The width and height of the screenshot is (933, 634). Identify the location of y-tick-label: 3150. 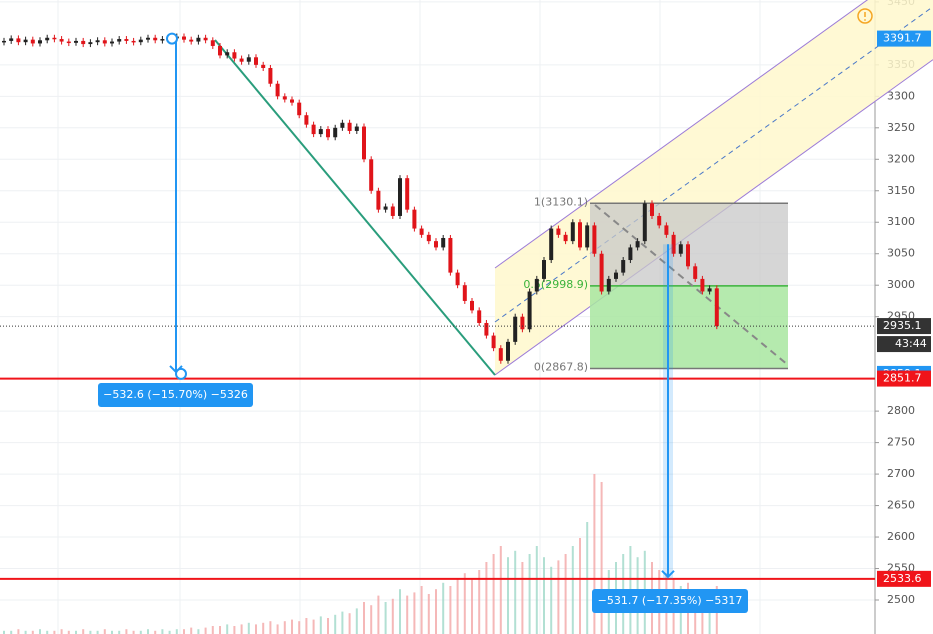
(901, 190).